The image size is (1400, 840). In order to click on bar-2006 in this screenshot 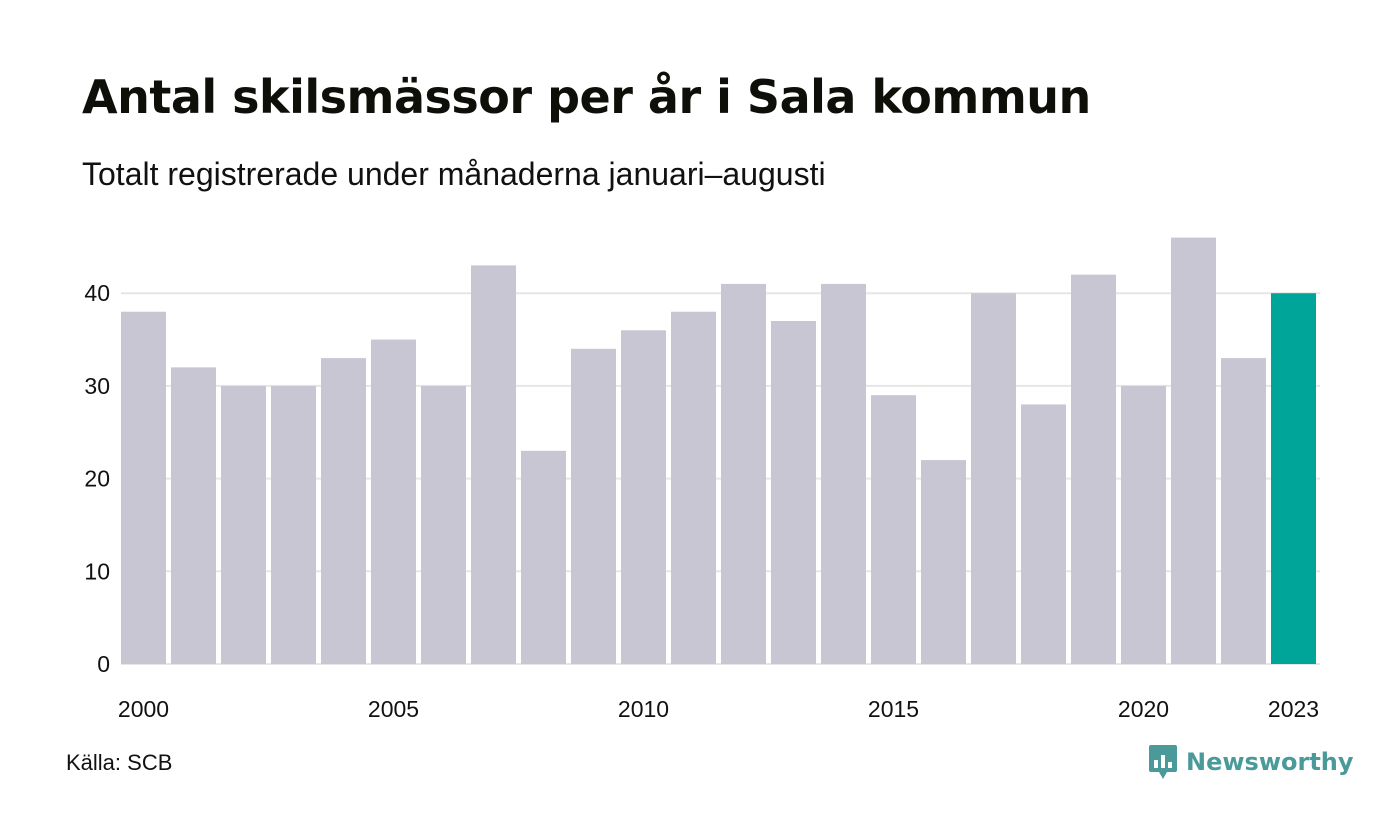, I will do `click(443, 524)`.